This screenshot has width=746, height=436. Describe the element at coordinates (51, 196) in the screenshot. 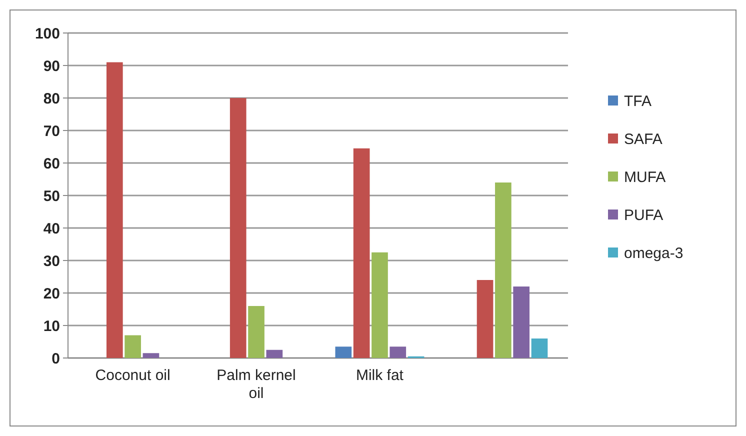

I see `y-tick-label: 50` at that location.